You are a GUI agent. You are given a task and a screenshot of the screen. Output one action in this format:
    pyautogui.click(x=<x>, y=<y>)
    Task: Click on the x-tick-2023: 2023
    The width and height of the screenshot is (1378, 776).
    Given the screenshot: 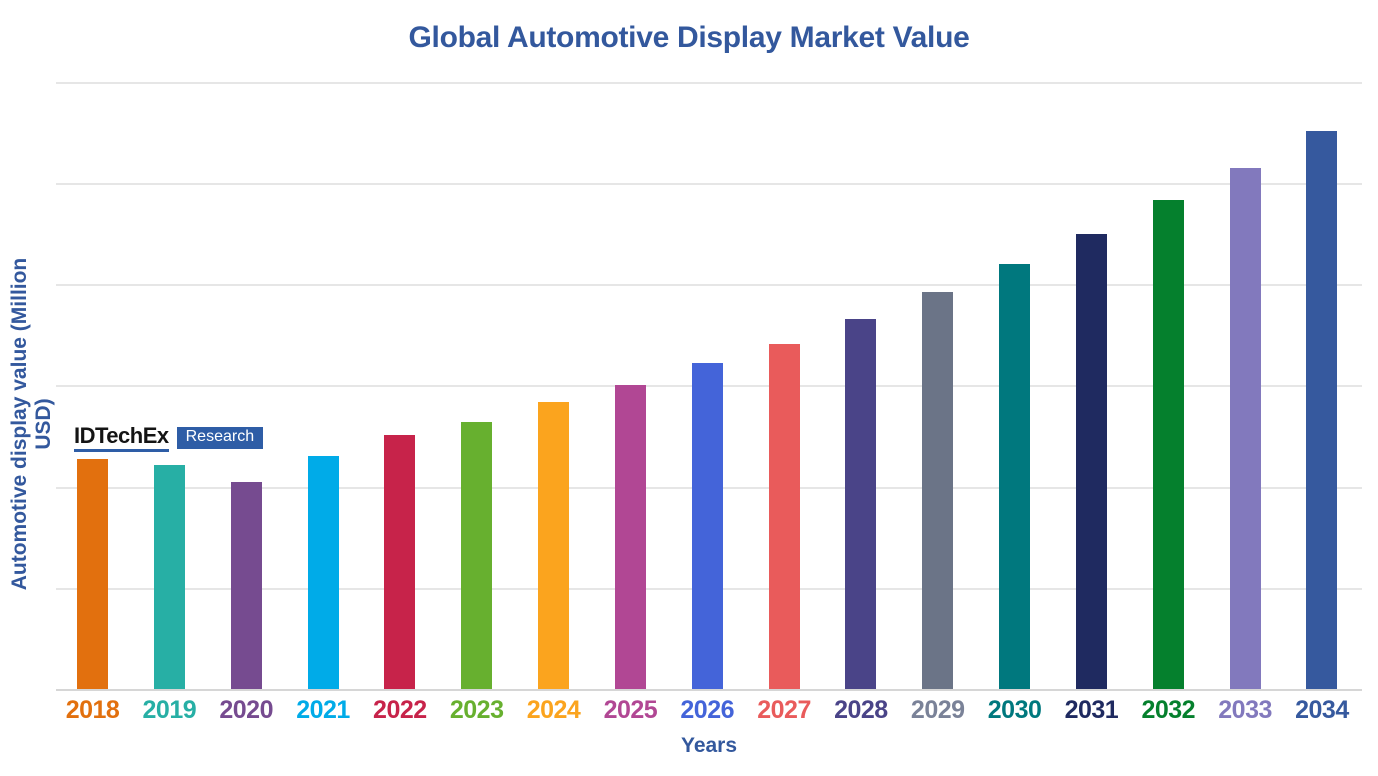 What is the action you would take?
    pyautogui.click(x=476, y=710)
    